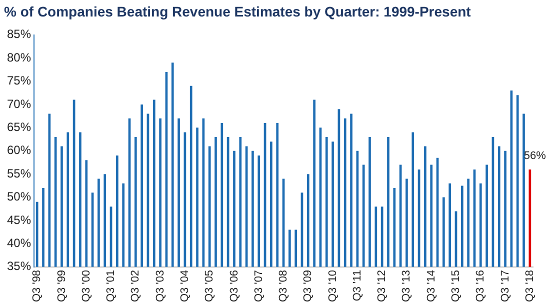  Describe the element at coordinates (19, 197) in the screenshot. I see `y-tick-label: 50%` at that location.